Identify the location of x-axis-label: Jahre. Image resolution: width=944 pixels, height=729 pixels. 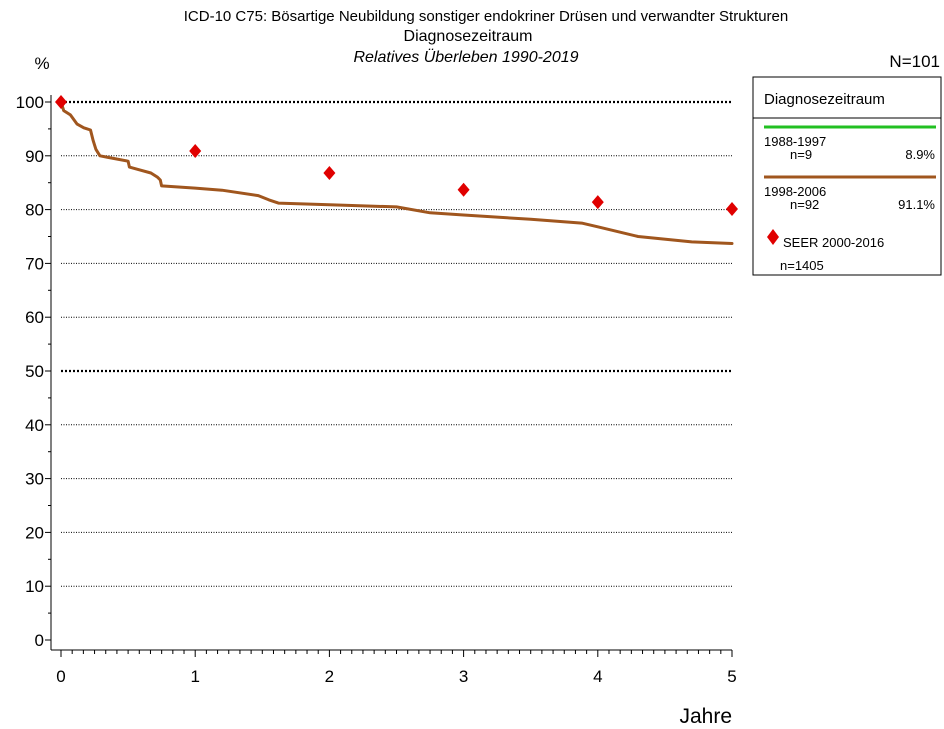
(705, 716).